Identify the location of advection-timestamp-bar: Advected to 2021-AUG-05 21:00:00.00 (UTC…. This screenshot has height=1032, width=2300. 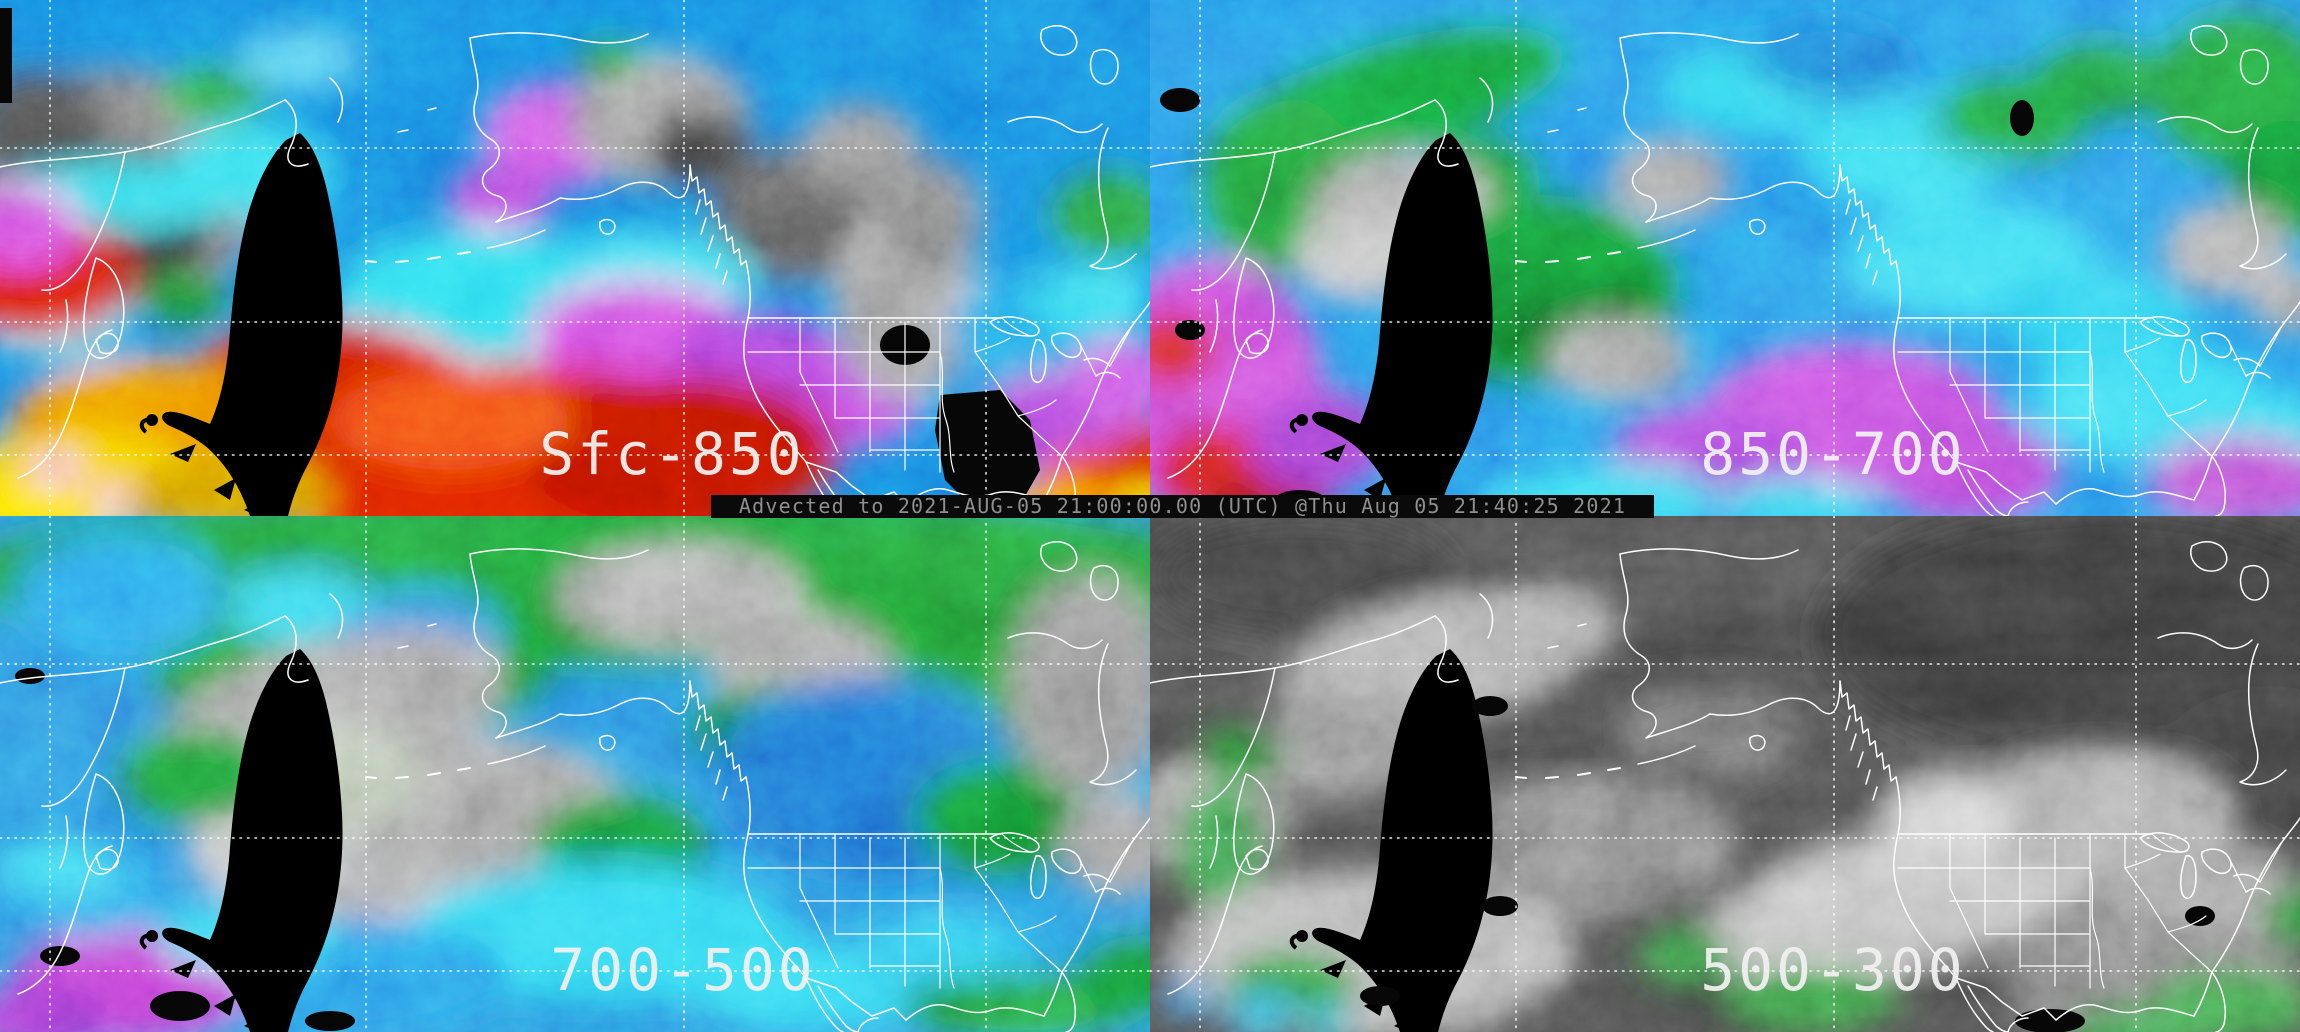
(1182, 506).